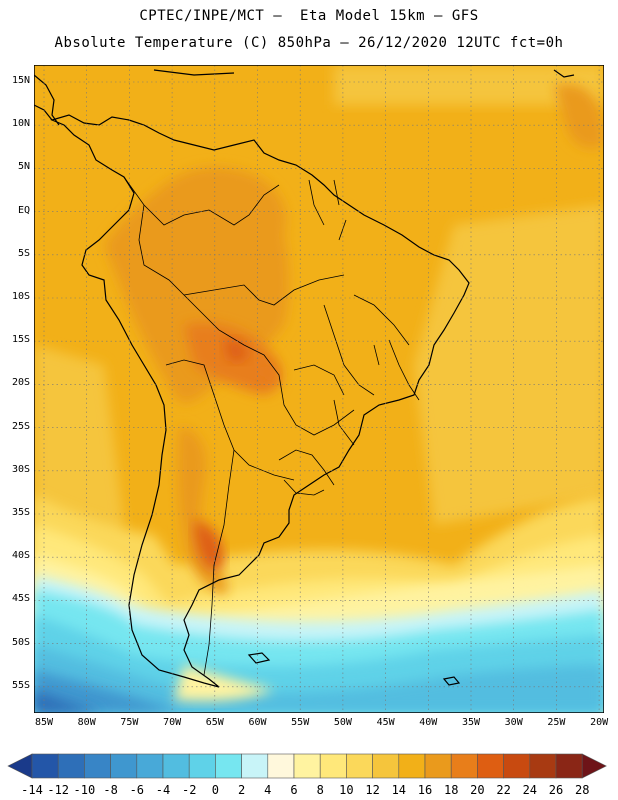 The height and width of the screenshot is (800, 618). What do you see at coordinates (20, 296) in the screenshot?
I see `lat-label: 10S` at bounding box center [20, 296].